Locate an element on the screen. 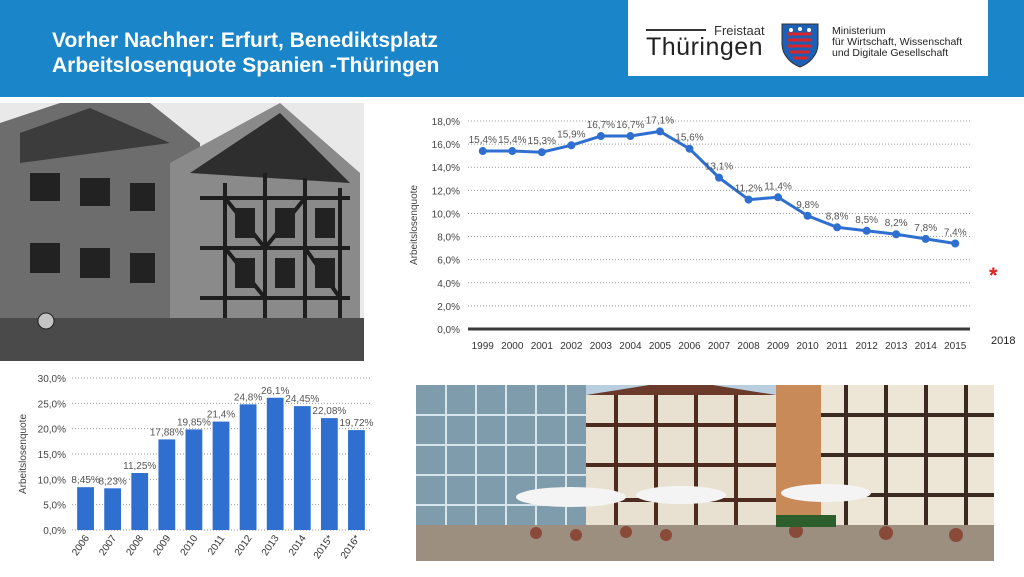  ministry-line-3: und Digitale Gesellschaft is located at coordinates (890, 53).